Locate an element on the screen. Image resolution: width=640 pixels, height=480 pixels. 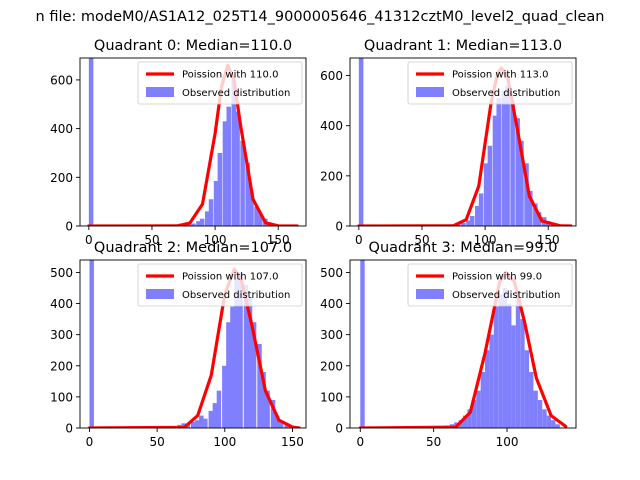
panel-title: Quadrant 0: Median=110.0 is located at coordinates (193, 46).